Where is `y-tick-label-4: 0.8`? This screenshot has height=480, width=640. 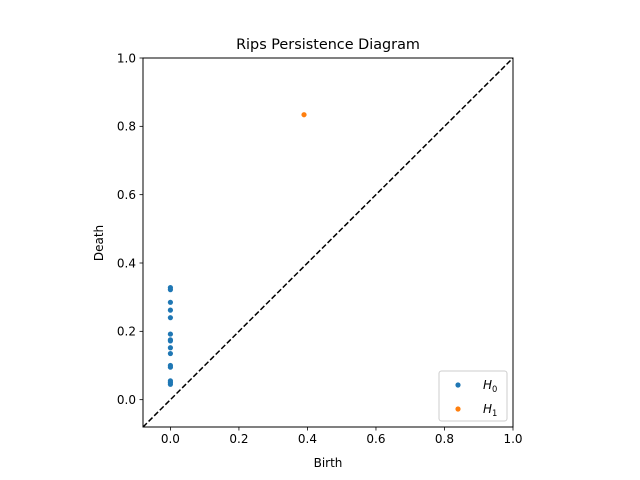 y-tick-label-4: 0.8 is located at coordinates (126, 127).